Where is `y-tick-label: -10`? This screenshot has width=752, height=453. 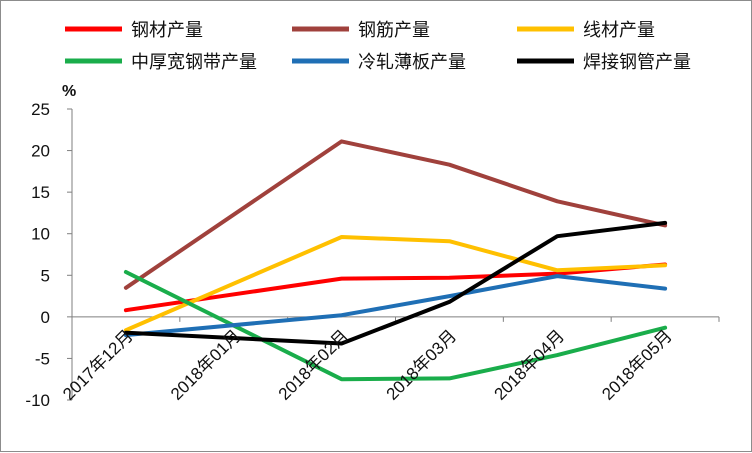 y-tick-label: -10 is located at coordinates (37, 400).